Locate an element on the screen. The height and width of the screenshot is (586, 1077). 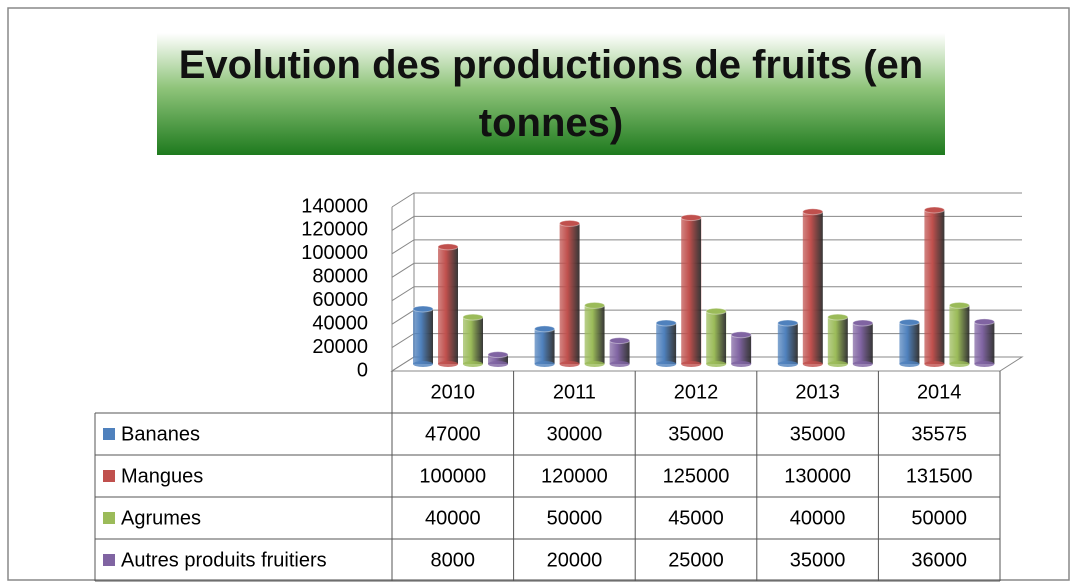
y-tick-label: 0 is located at coordinates (362, 370).